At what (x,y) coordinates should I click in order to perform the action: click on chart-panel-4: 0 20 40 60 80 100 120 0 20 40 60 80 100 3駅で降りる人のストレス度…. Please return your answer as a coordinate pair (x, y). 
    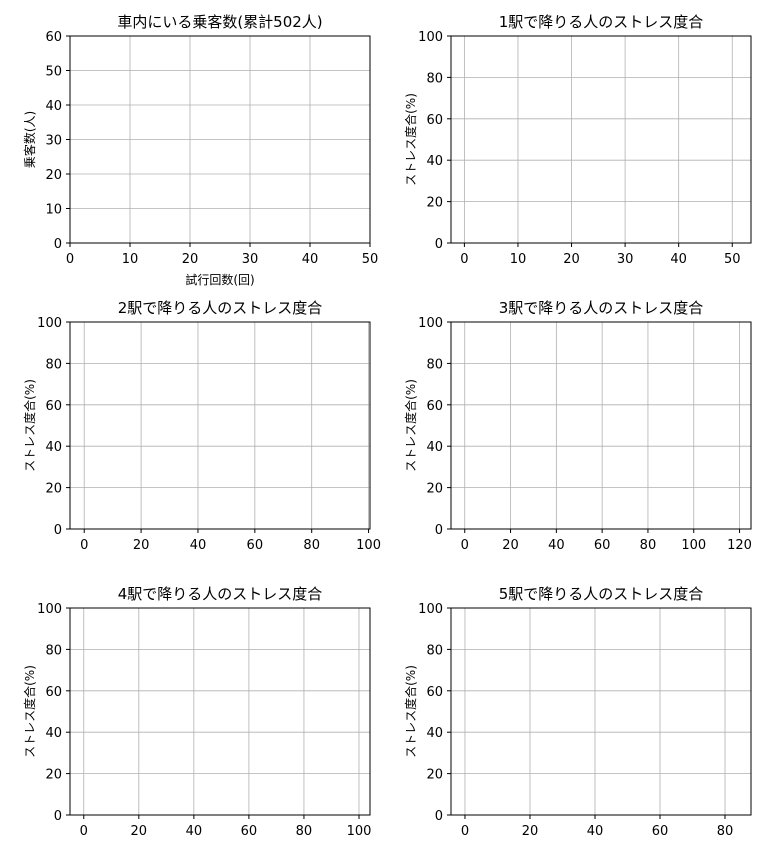
    Looking at the image, I should click on (577, 426).